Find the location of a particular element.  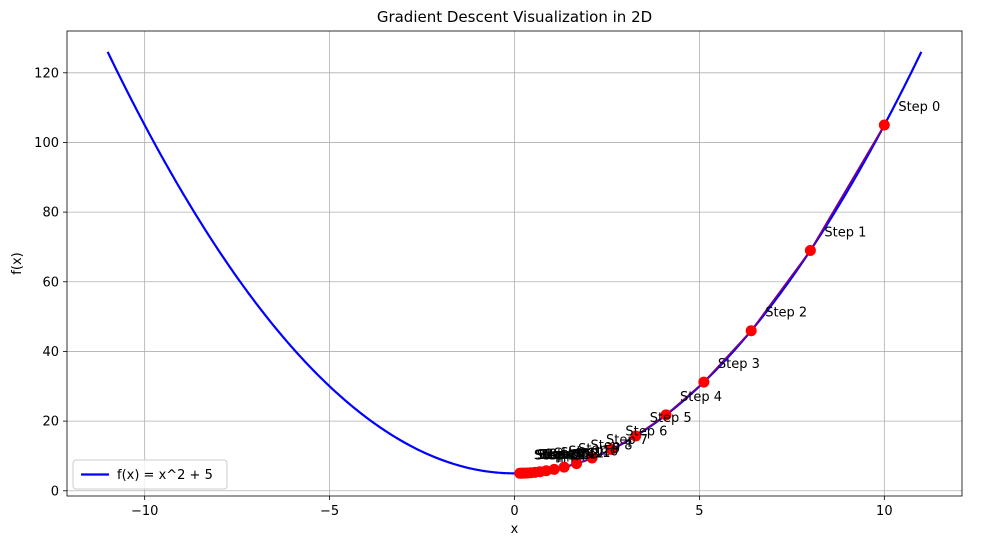

step-label: Step 16 is located at coordinates (564, 455).